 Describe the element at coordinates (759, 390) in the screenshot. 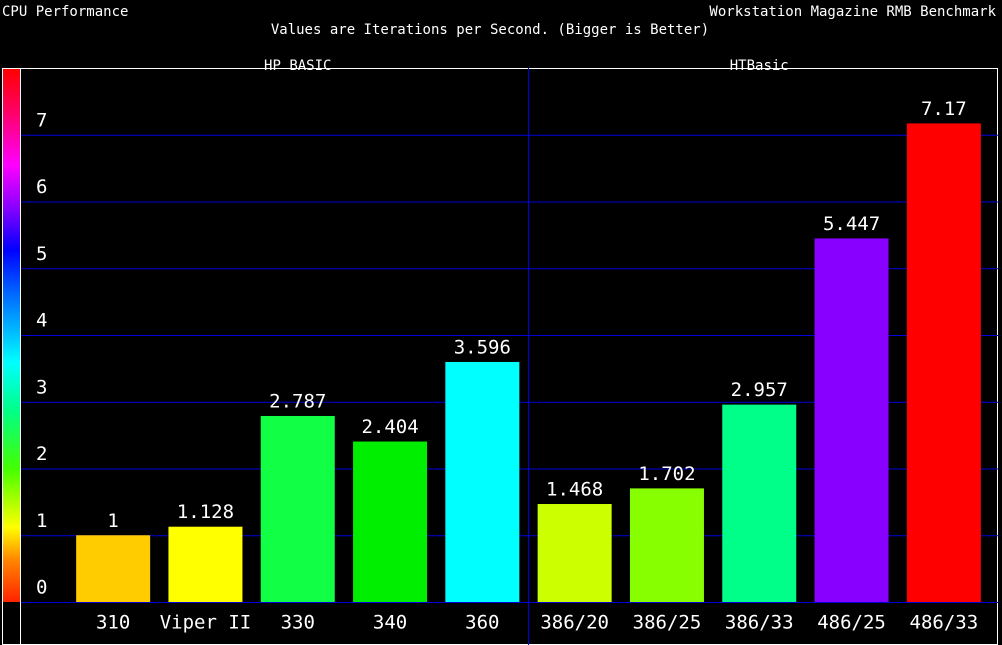

I see `value-label: 2.957` at that location.